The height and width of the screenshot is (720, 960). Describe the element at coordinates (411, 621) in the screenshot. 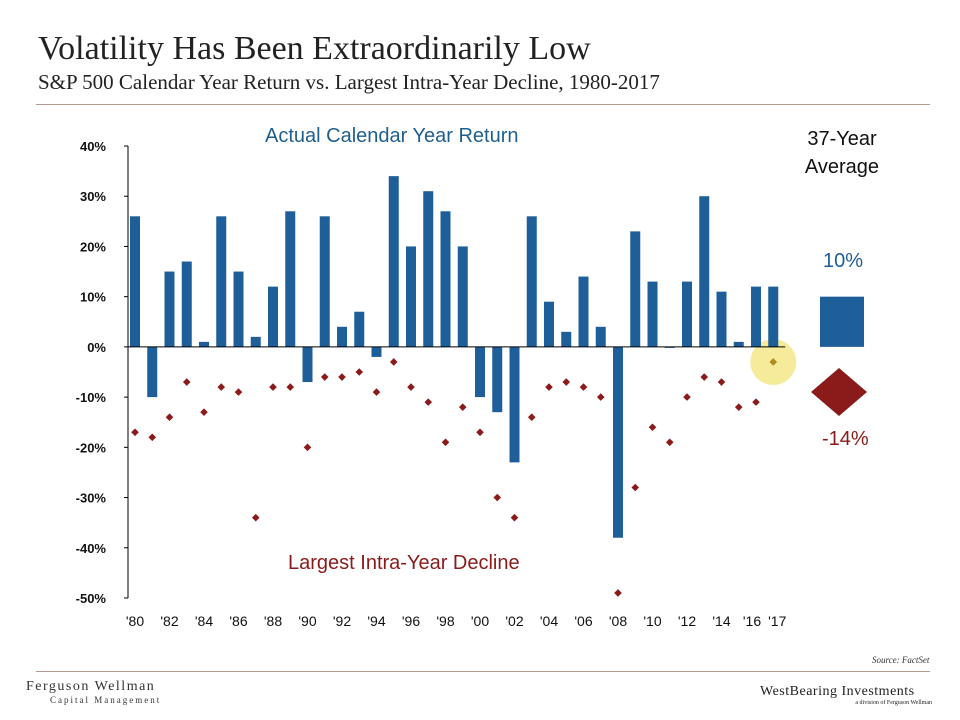

I see `x-tick-label: '96` at that location.